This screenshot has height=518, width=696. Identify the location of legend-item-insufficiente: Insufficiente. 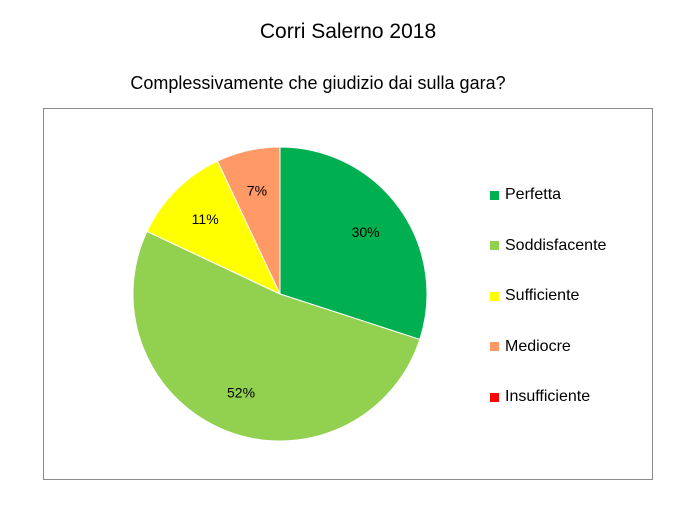
(548, 397).